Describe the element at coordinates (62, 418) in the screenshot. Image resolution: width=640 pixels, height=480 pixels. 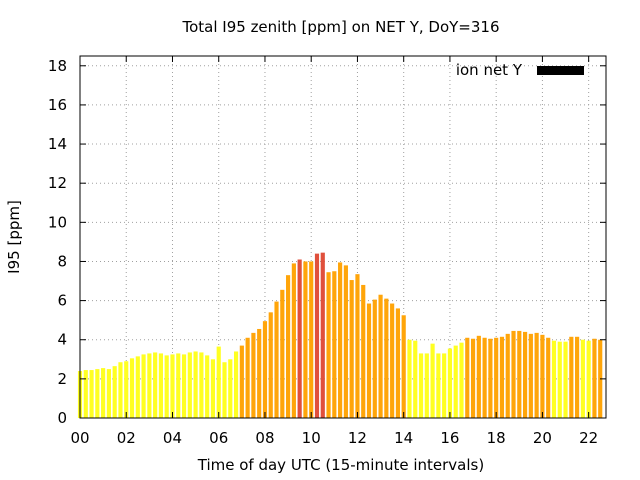
I see `y-tick-label: 0` at that location.